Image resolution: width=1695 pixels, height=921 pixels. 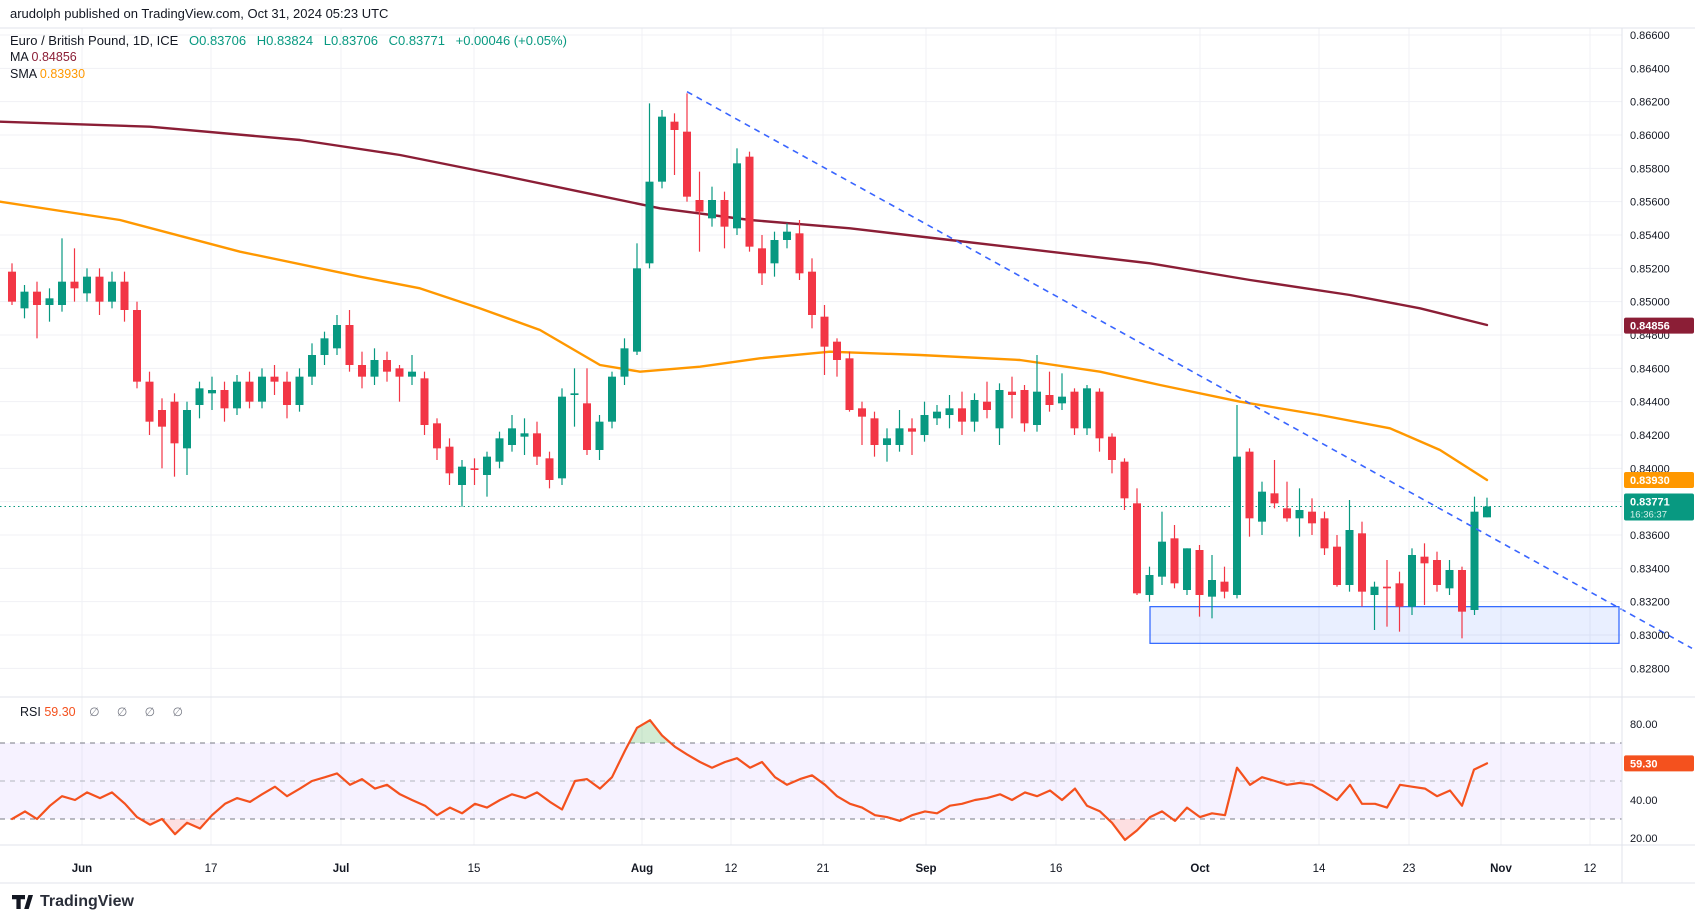 What do you see at coordinates (1650, 669) in the screenshot?
I see `price-tick-label: 0.82800` at bounding box center [1650, 669].